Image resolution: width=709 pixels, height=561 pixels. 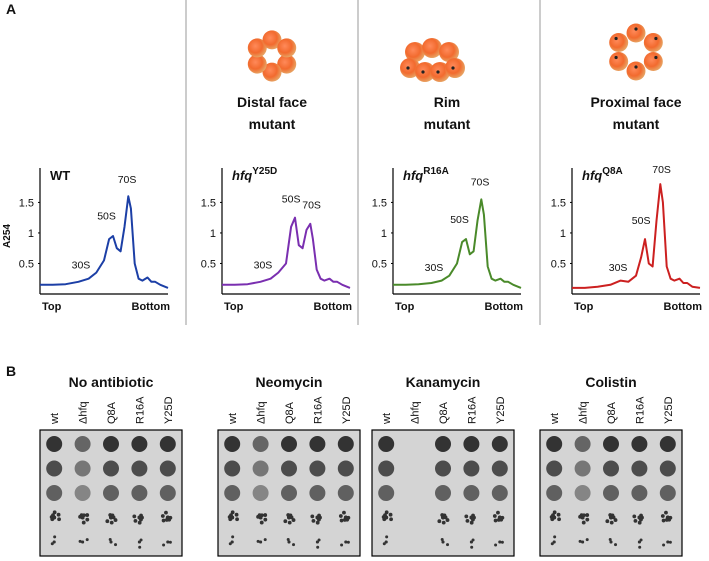 What do you see at coordinates (111, 382) in the screenshot?
I see `plate-title: No antibiotic` at bounding box center [111, 382].